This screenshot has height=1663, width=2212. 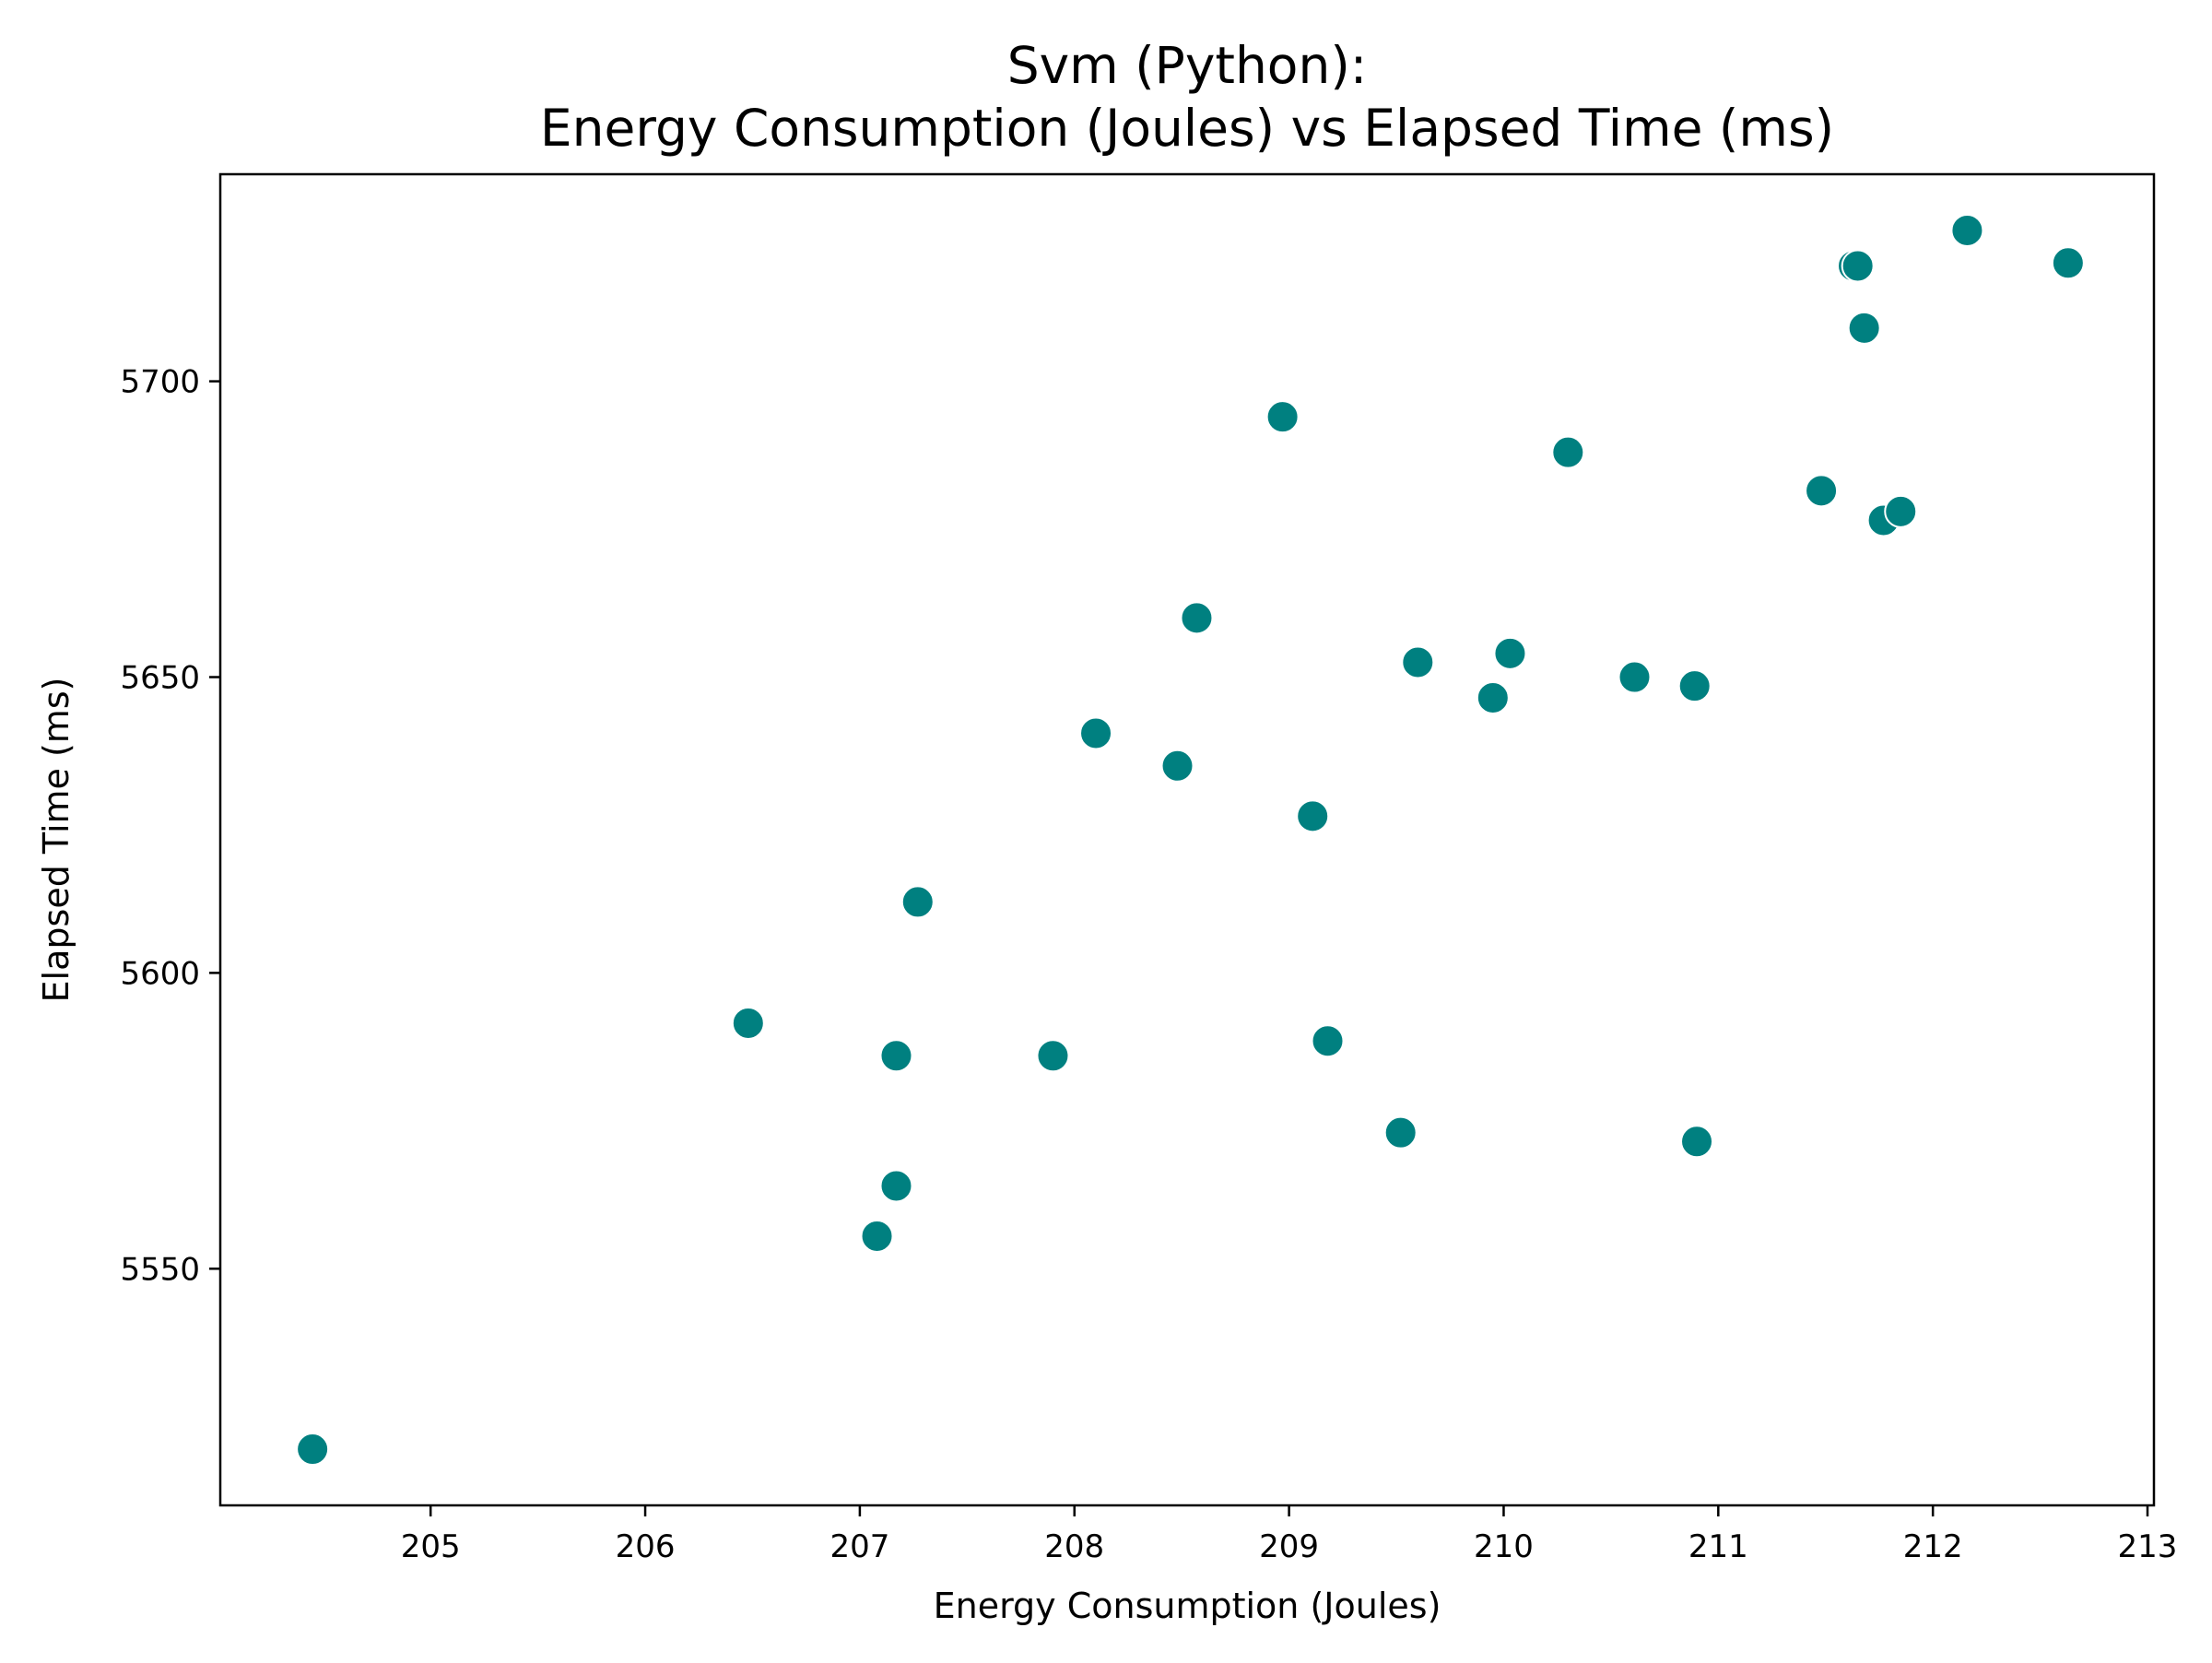 I want to click on x-tick-label: 212, so click(x=1933, y=1546).